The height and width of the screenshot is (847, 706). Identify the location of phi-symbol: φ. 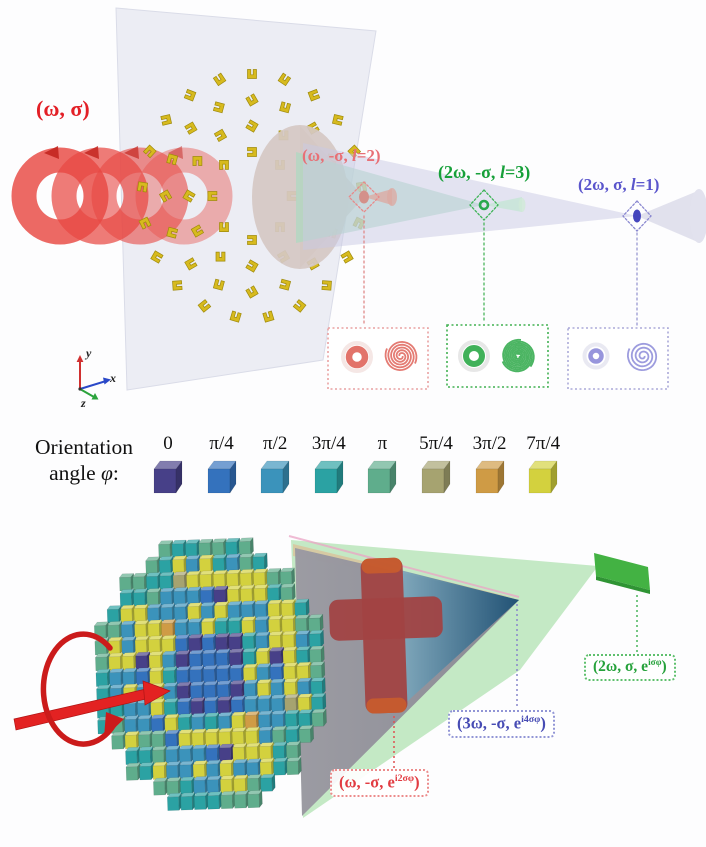
(107, 473).